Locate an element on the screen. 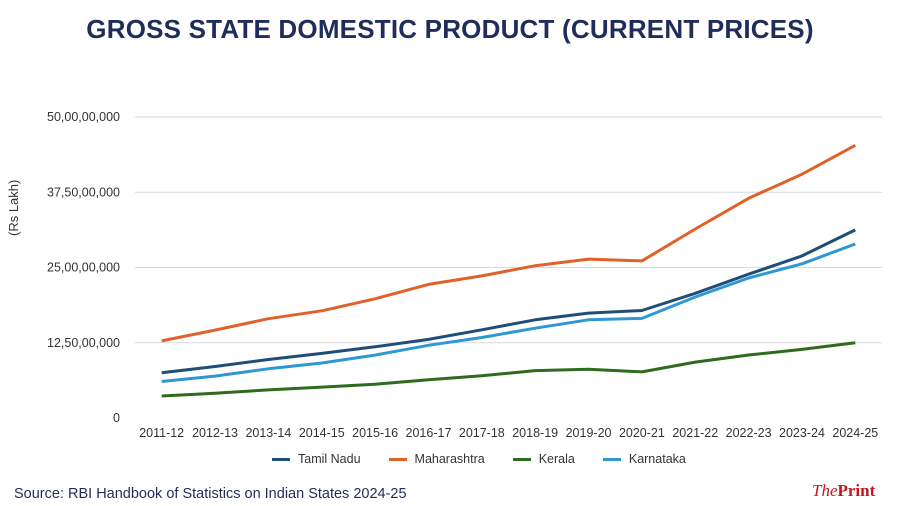 The image size is (900, 506). legend: Tamil Nadu Maharashtra Kerala Karnataka is located at coordinates (479, 459).